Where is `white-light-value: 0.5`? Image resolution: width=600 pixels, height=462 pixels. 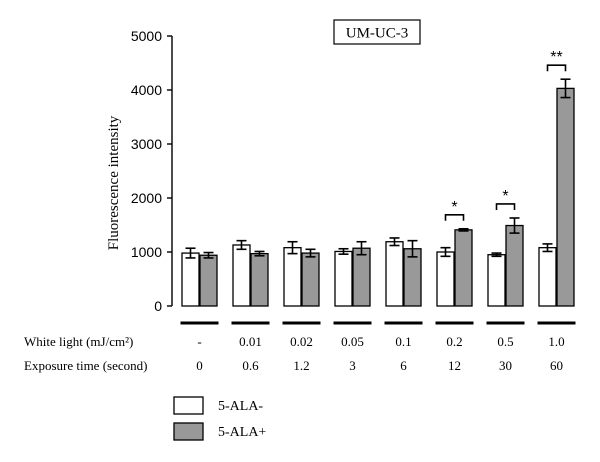
white-light-value: 0.5 is located at coordinates (505, 341).